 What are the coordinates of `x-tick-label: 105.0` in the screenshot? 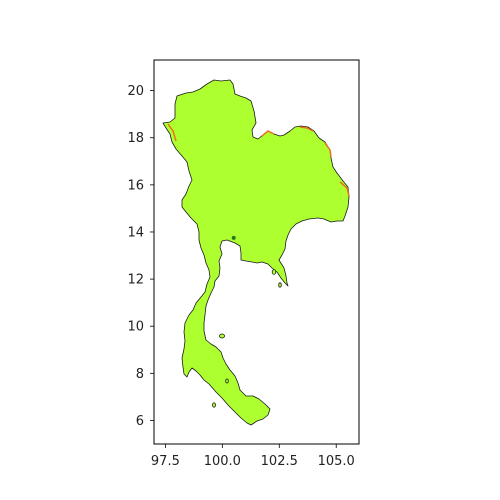 It's located at (336, 461).